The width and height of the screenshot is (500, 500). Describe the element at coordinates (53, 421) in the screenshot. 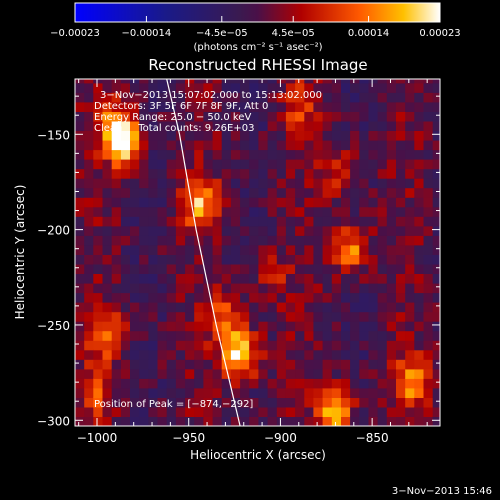

I see `y-tick-label: −300` at that location.